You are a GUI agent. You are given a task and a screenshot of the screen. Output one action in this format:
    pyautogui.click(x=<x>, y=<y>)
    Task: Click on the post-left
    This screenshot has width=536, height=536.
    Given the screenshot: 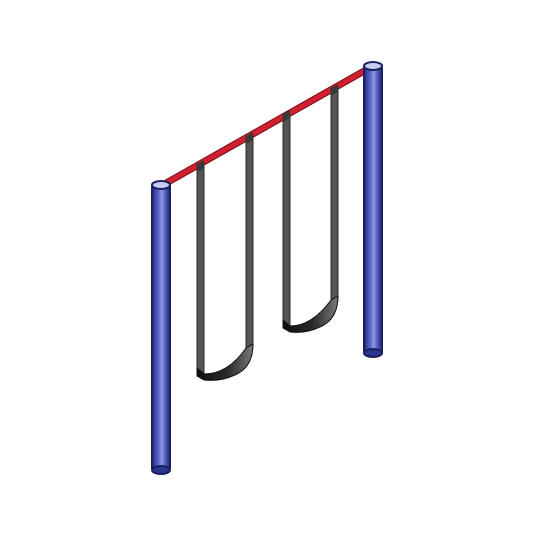 What is the action you would take?
    pyautogui.click(x=161, y=327)
    